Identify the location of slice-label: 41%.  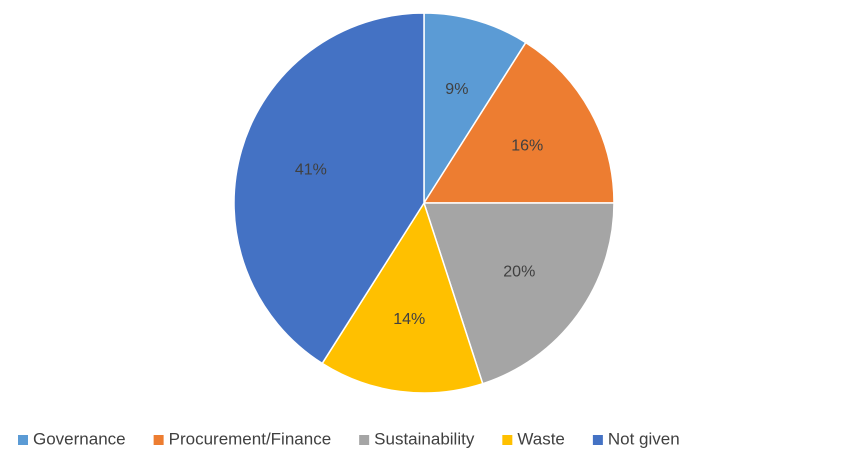
(311, 169).